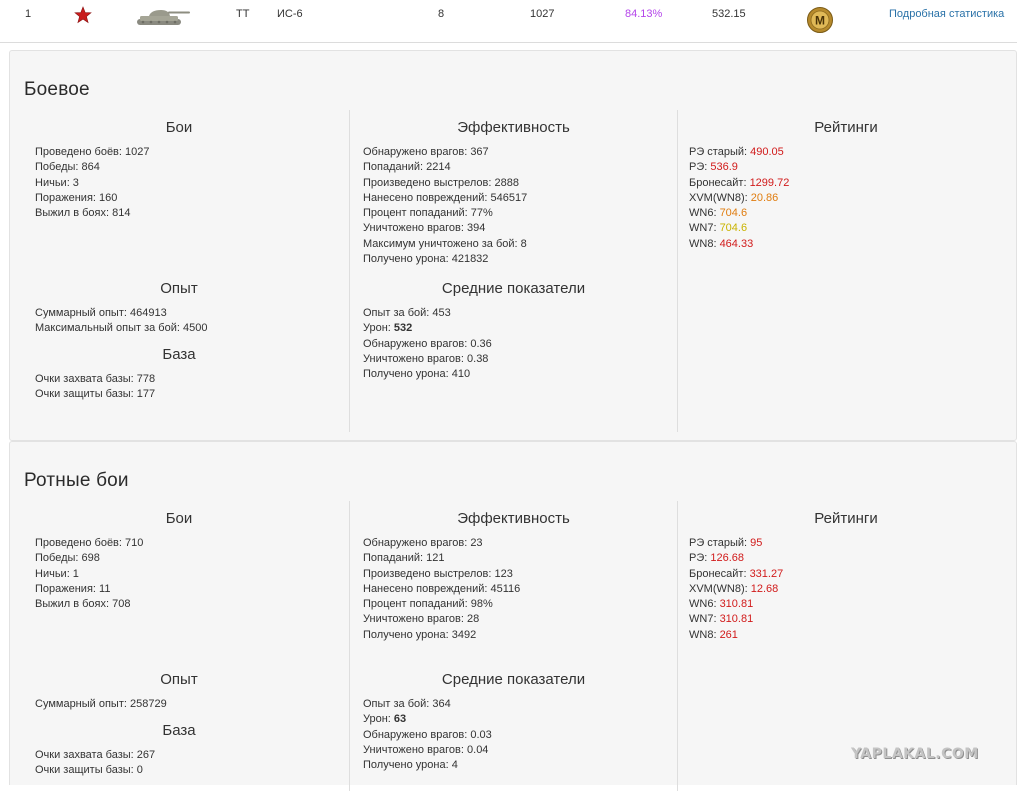 Image resolution: width=1017 pixels, height=791 pixels. I want to click on section-title-ratings: Рейтинги, so click(846, 127).